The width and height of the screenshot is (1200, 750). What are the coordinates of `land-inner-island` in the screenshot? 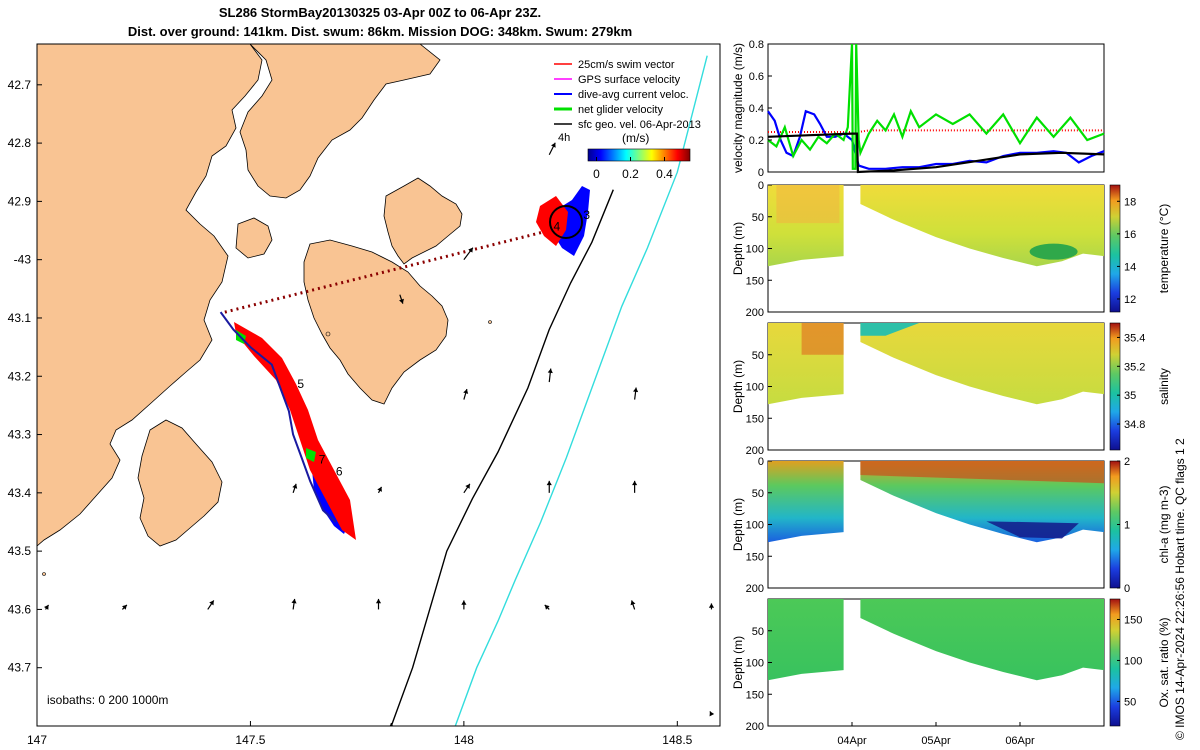 It's located at (254, 238).